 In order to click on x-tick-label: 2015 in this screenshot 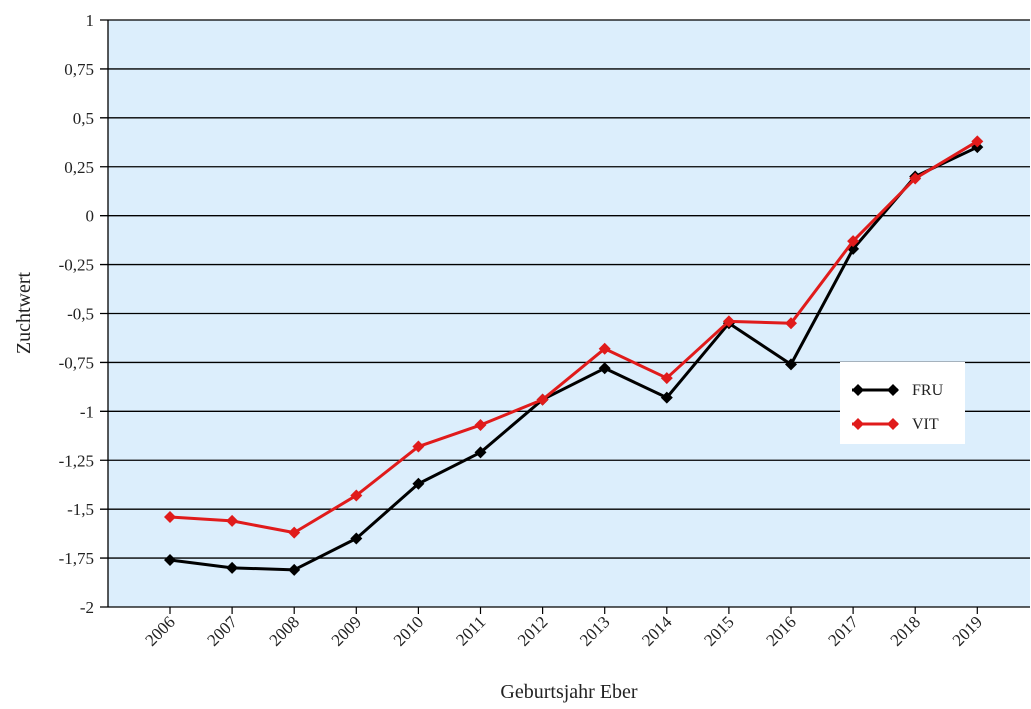, I will do `click(718, 630)`.